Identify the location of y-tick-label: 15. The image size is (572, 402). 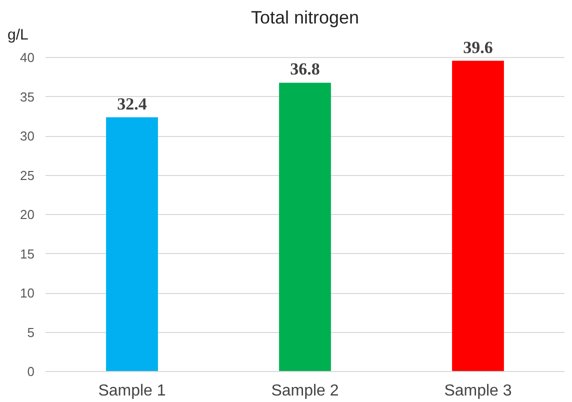
(27, 254).